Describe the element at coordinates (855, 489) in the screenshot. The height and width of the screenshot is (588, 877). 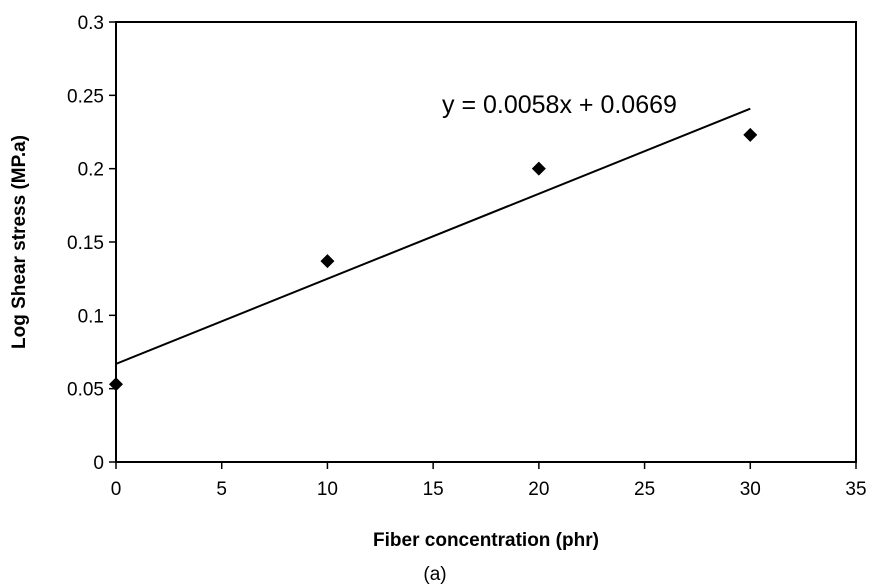
I see `x-tick-label: 35` at that location.